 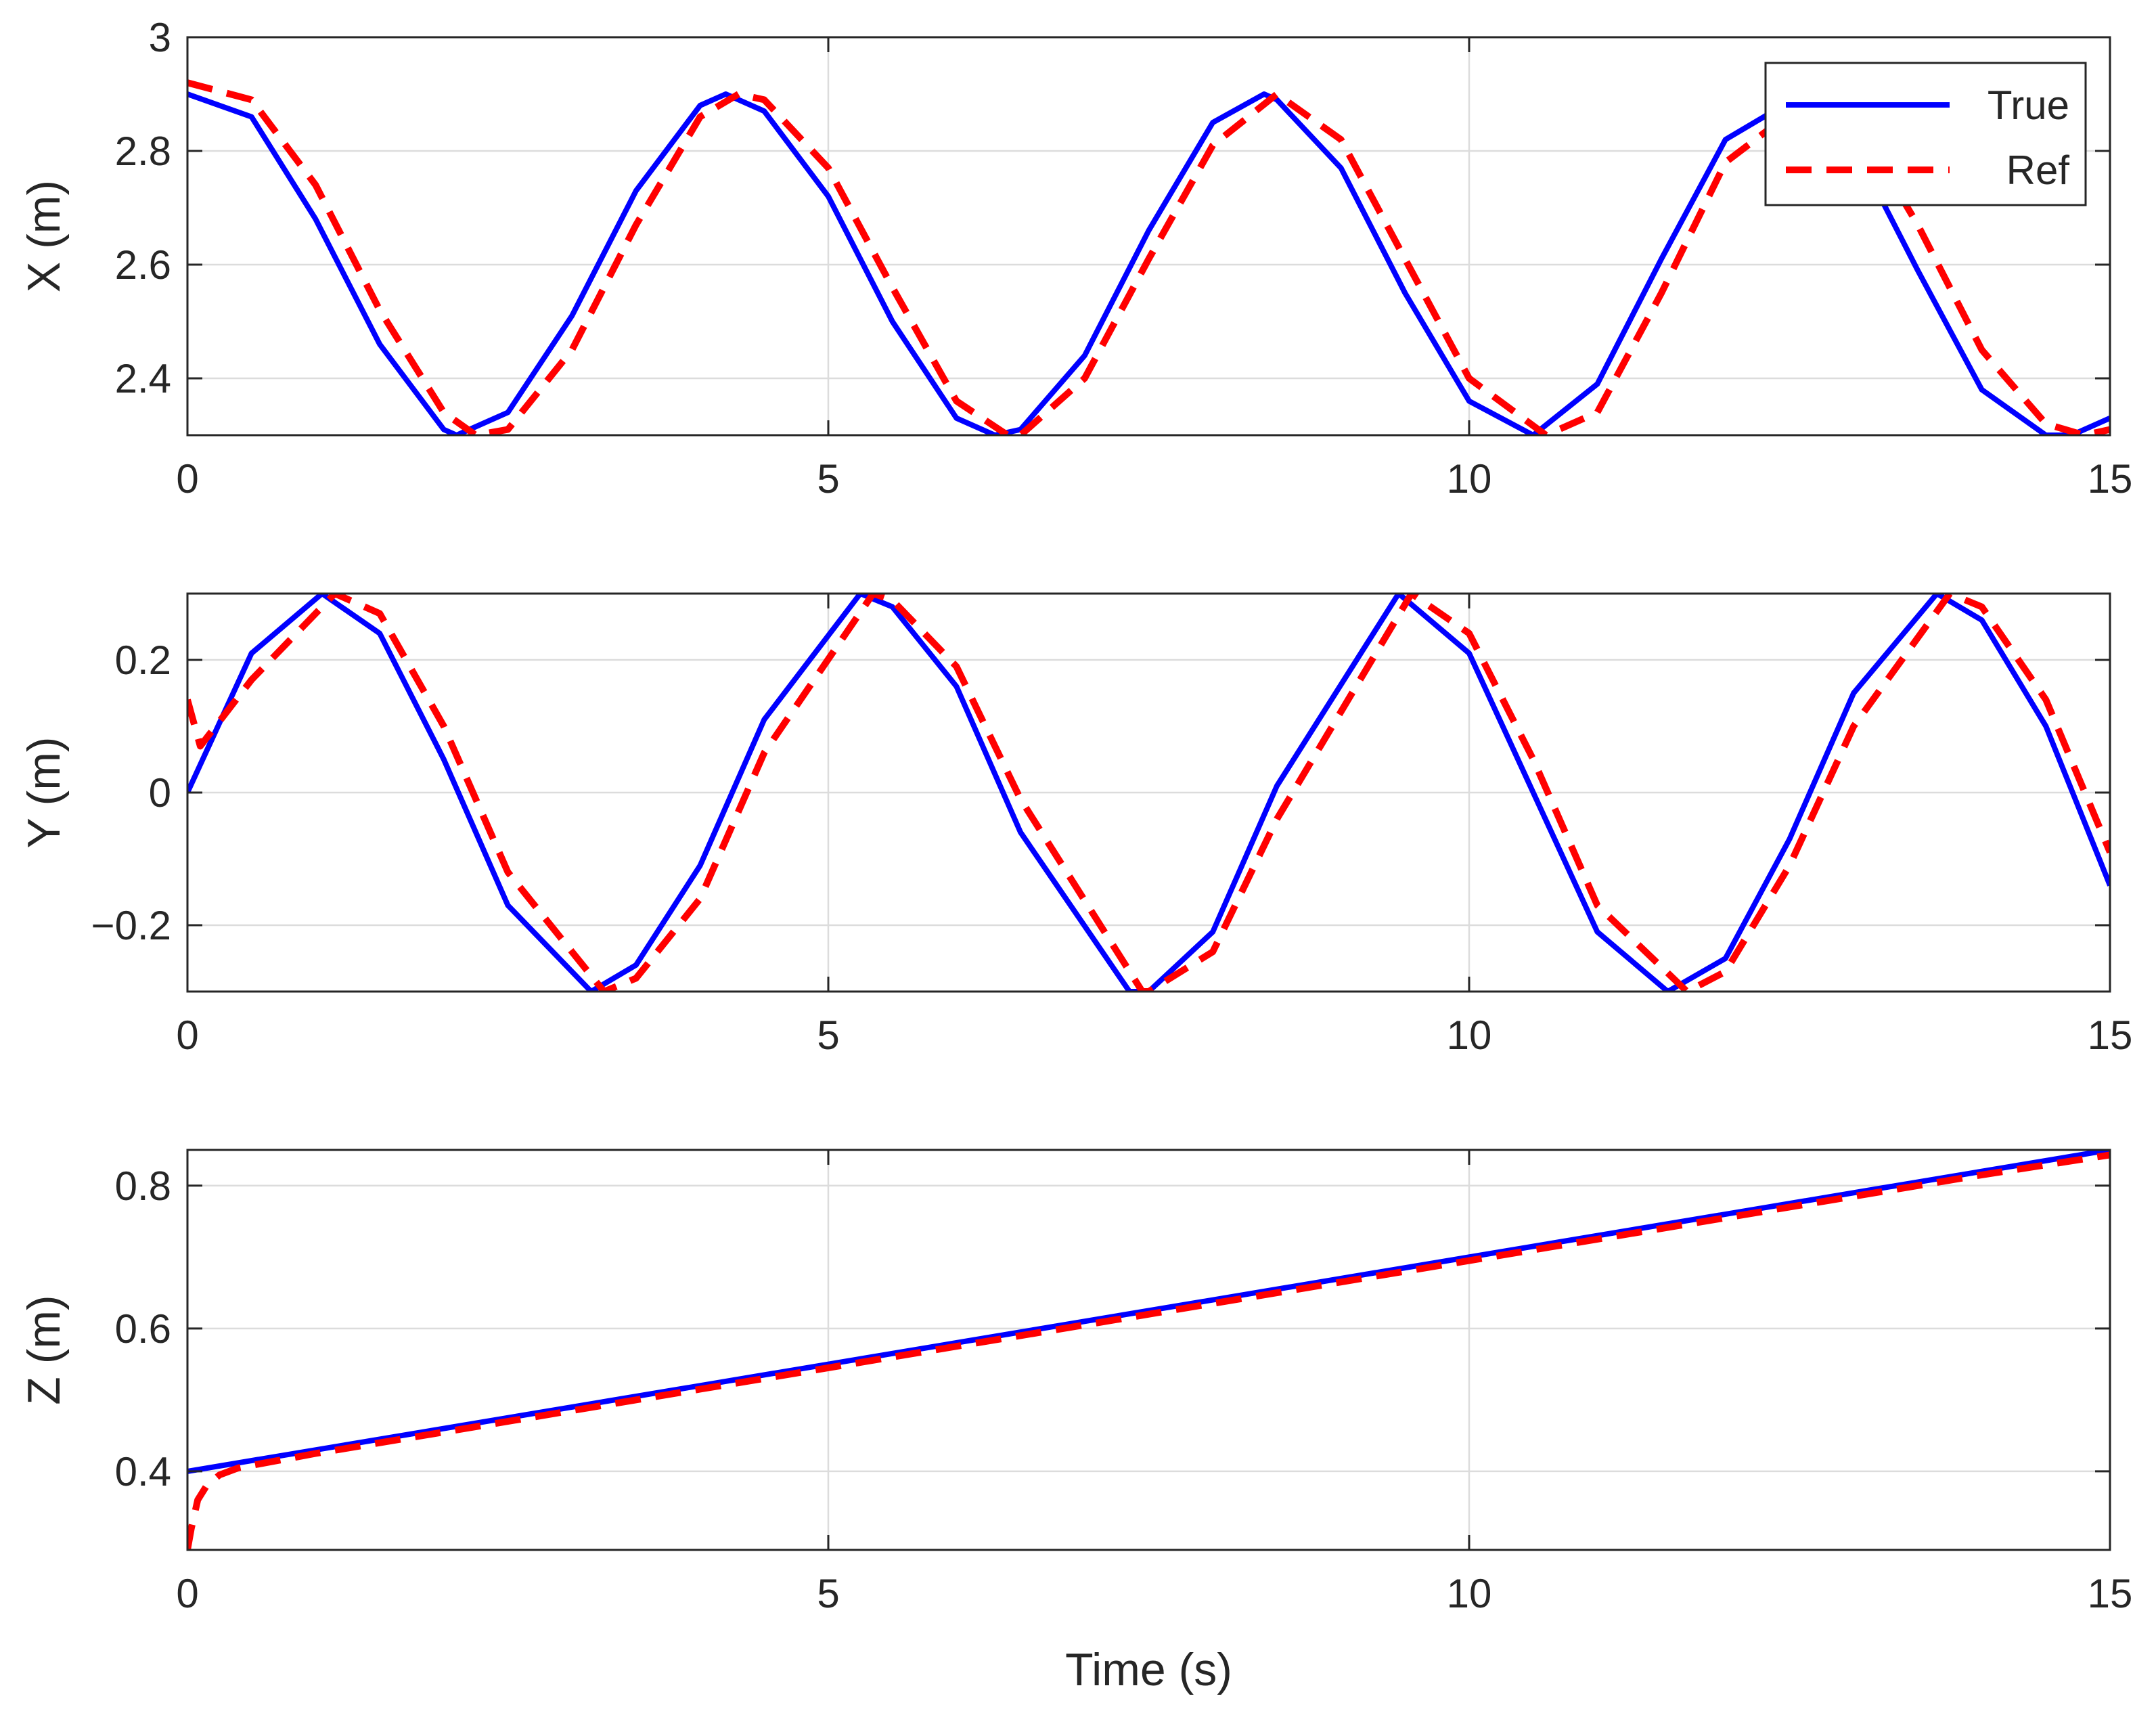 I want to click on y-axis-label: Y (m), so click(x=44, y=793).